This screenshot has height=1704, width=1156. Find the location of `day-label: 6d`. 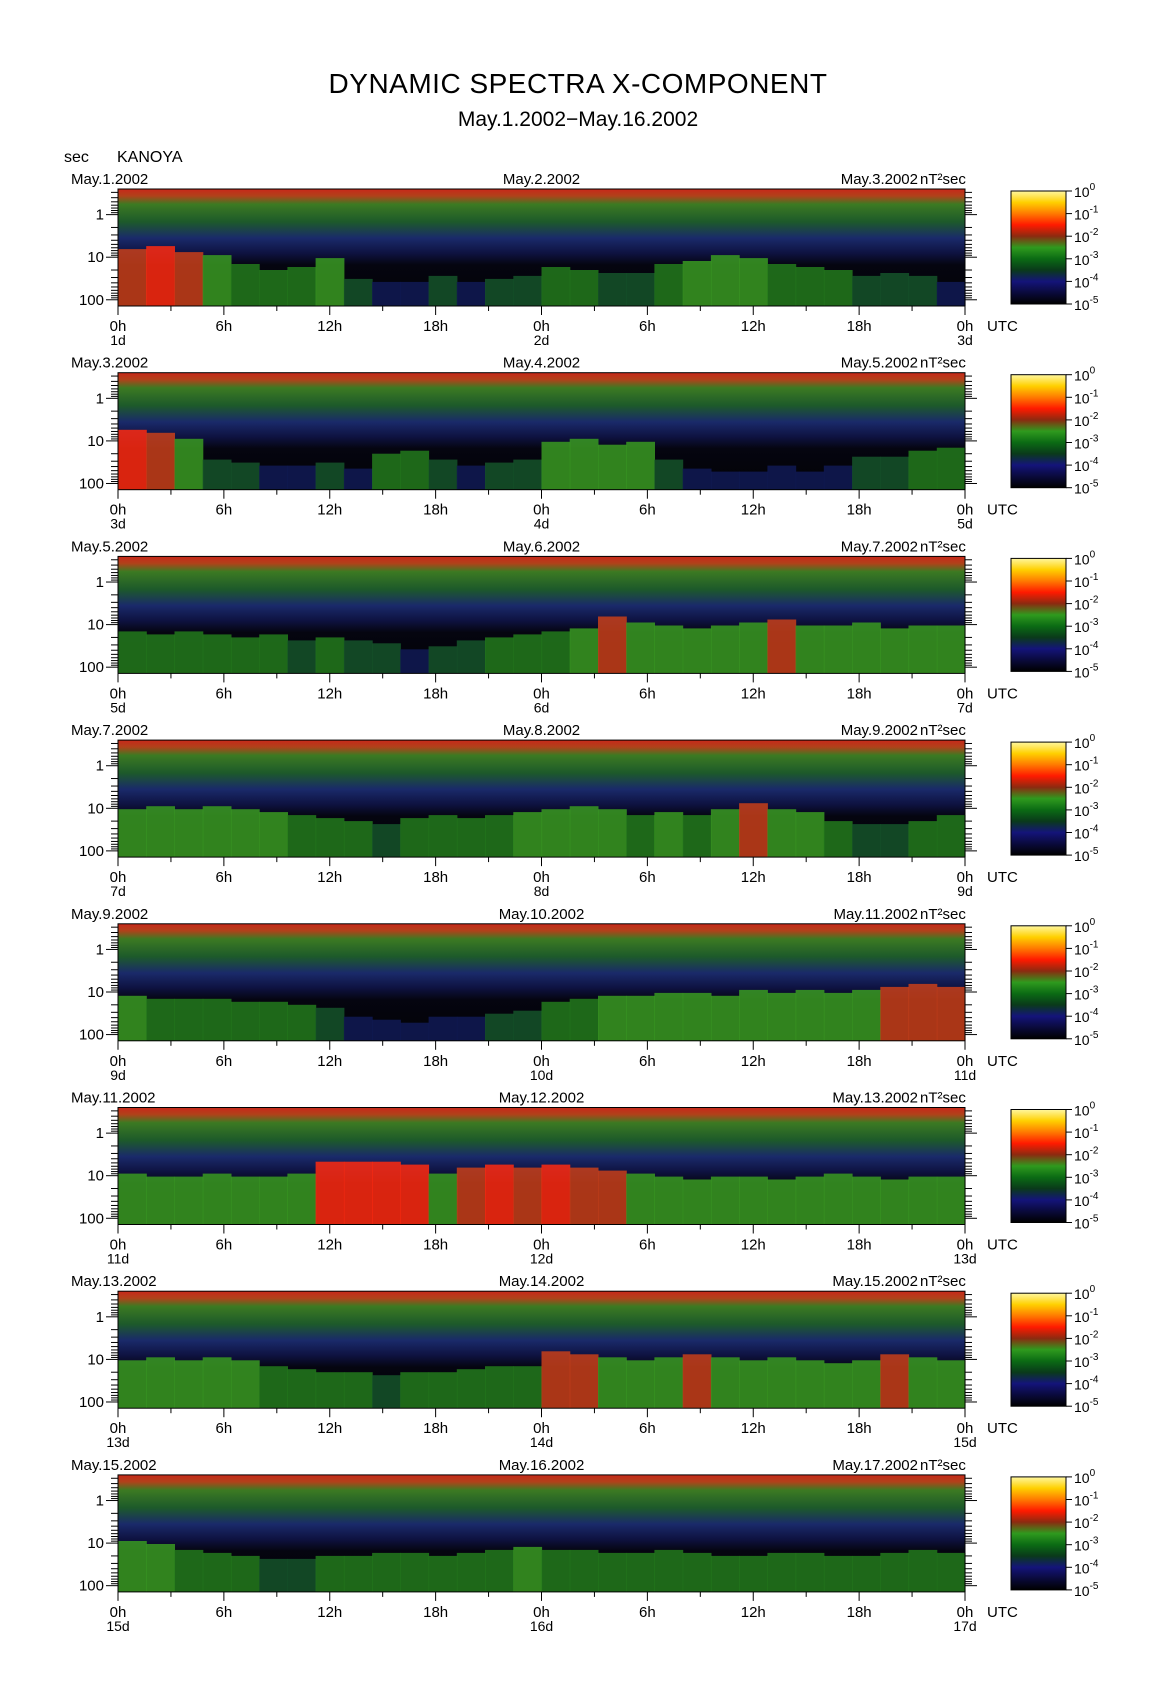

day-label: 6d is located at coordinates (542, 707).